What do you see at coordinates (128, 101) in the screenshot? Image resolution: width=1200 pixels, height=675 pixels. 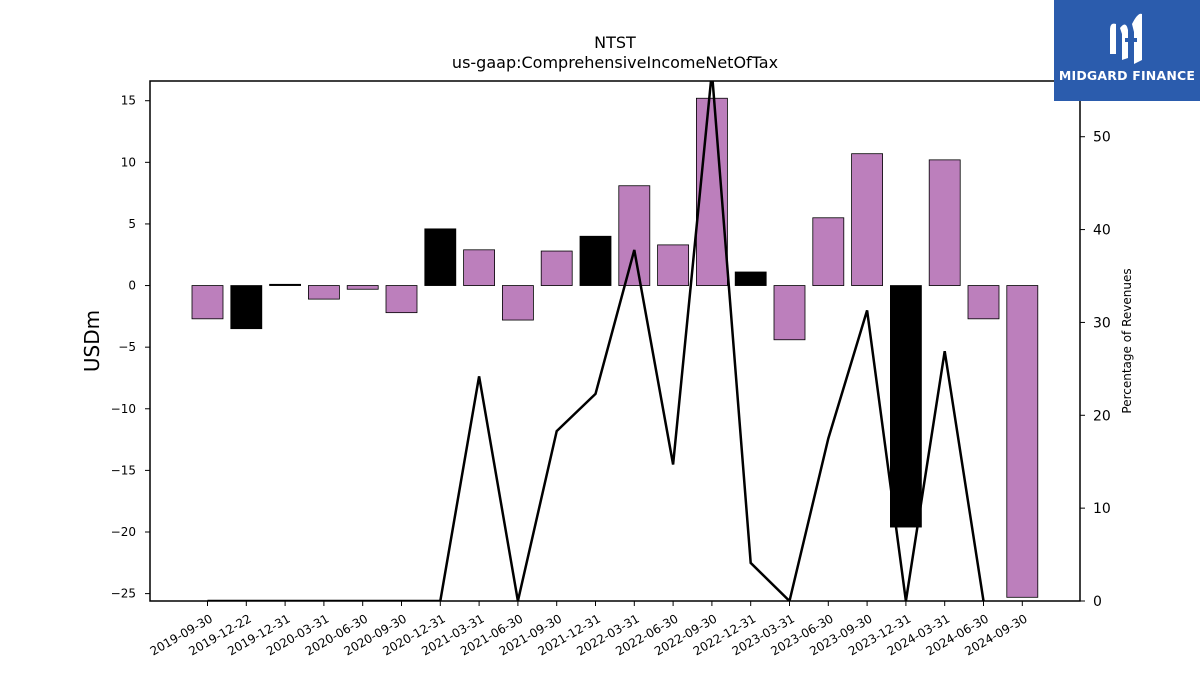 I see `y-tick-label: 15` at bounding box center [128, 101].